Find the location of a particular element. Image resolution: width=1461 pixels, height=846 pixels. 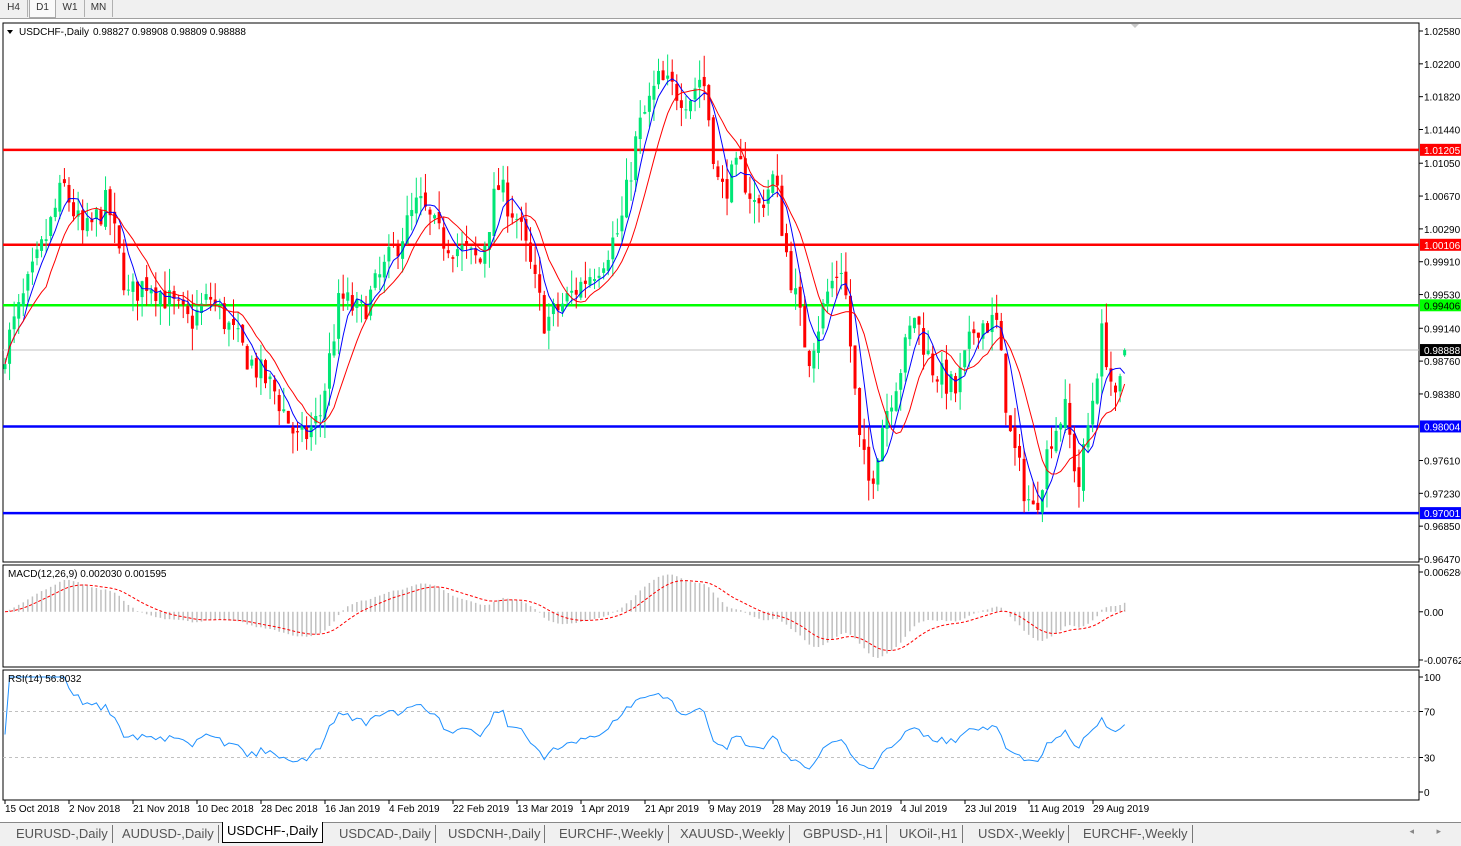

symbol-tab: USDX-,Weekly is located at coordinates (1022, 834).